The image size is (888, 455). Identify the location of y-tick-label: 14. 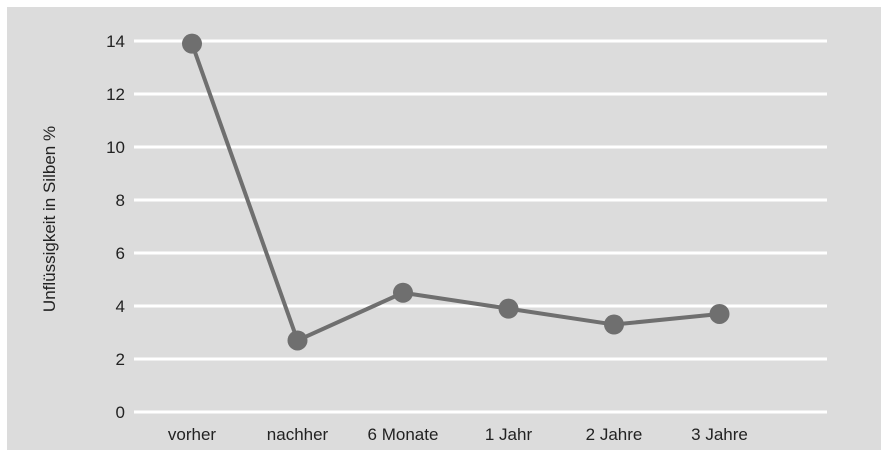
(115, 41).